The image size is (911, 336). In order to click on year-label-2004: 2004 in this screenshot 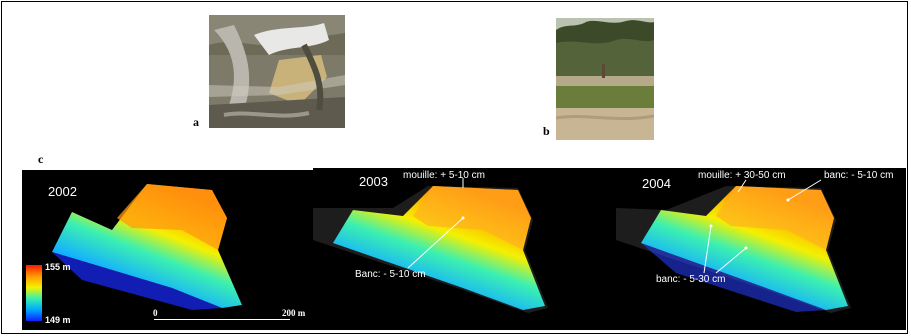, I will do `click(656, 183)`.